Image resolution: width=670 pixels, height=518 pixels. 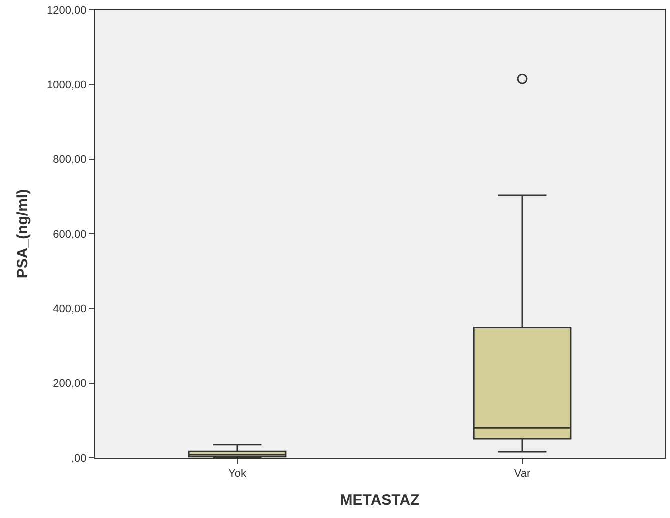 I want to click on x-tick-label: Yok, so click(x=237, y=474).